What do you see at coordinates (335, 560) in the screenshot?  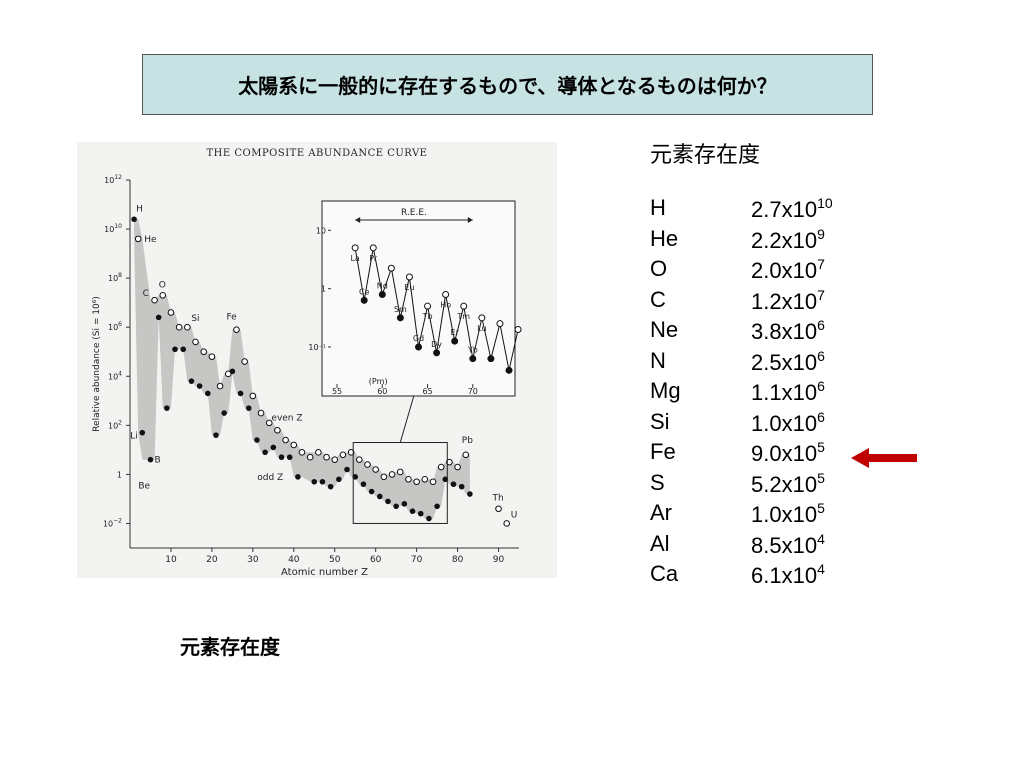 I see `x-tick-label: 50` at bounding box center [335, 560].